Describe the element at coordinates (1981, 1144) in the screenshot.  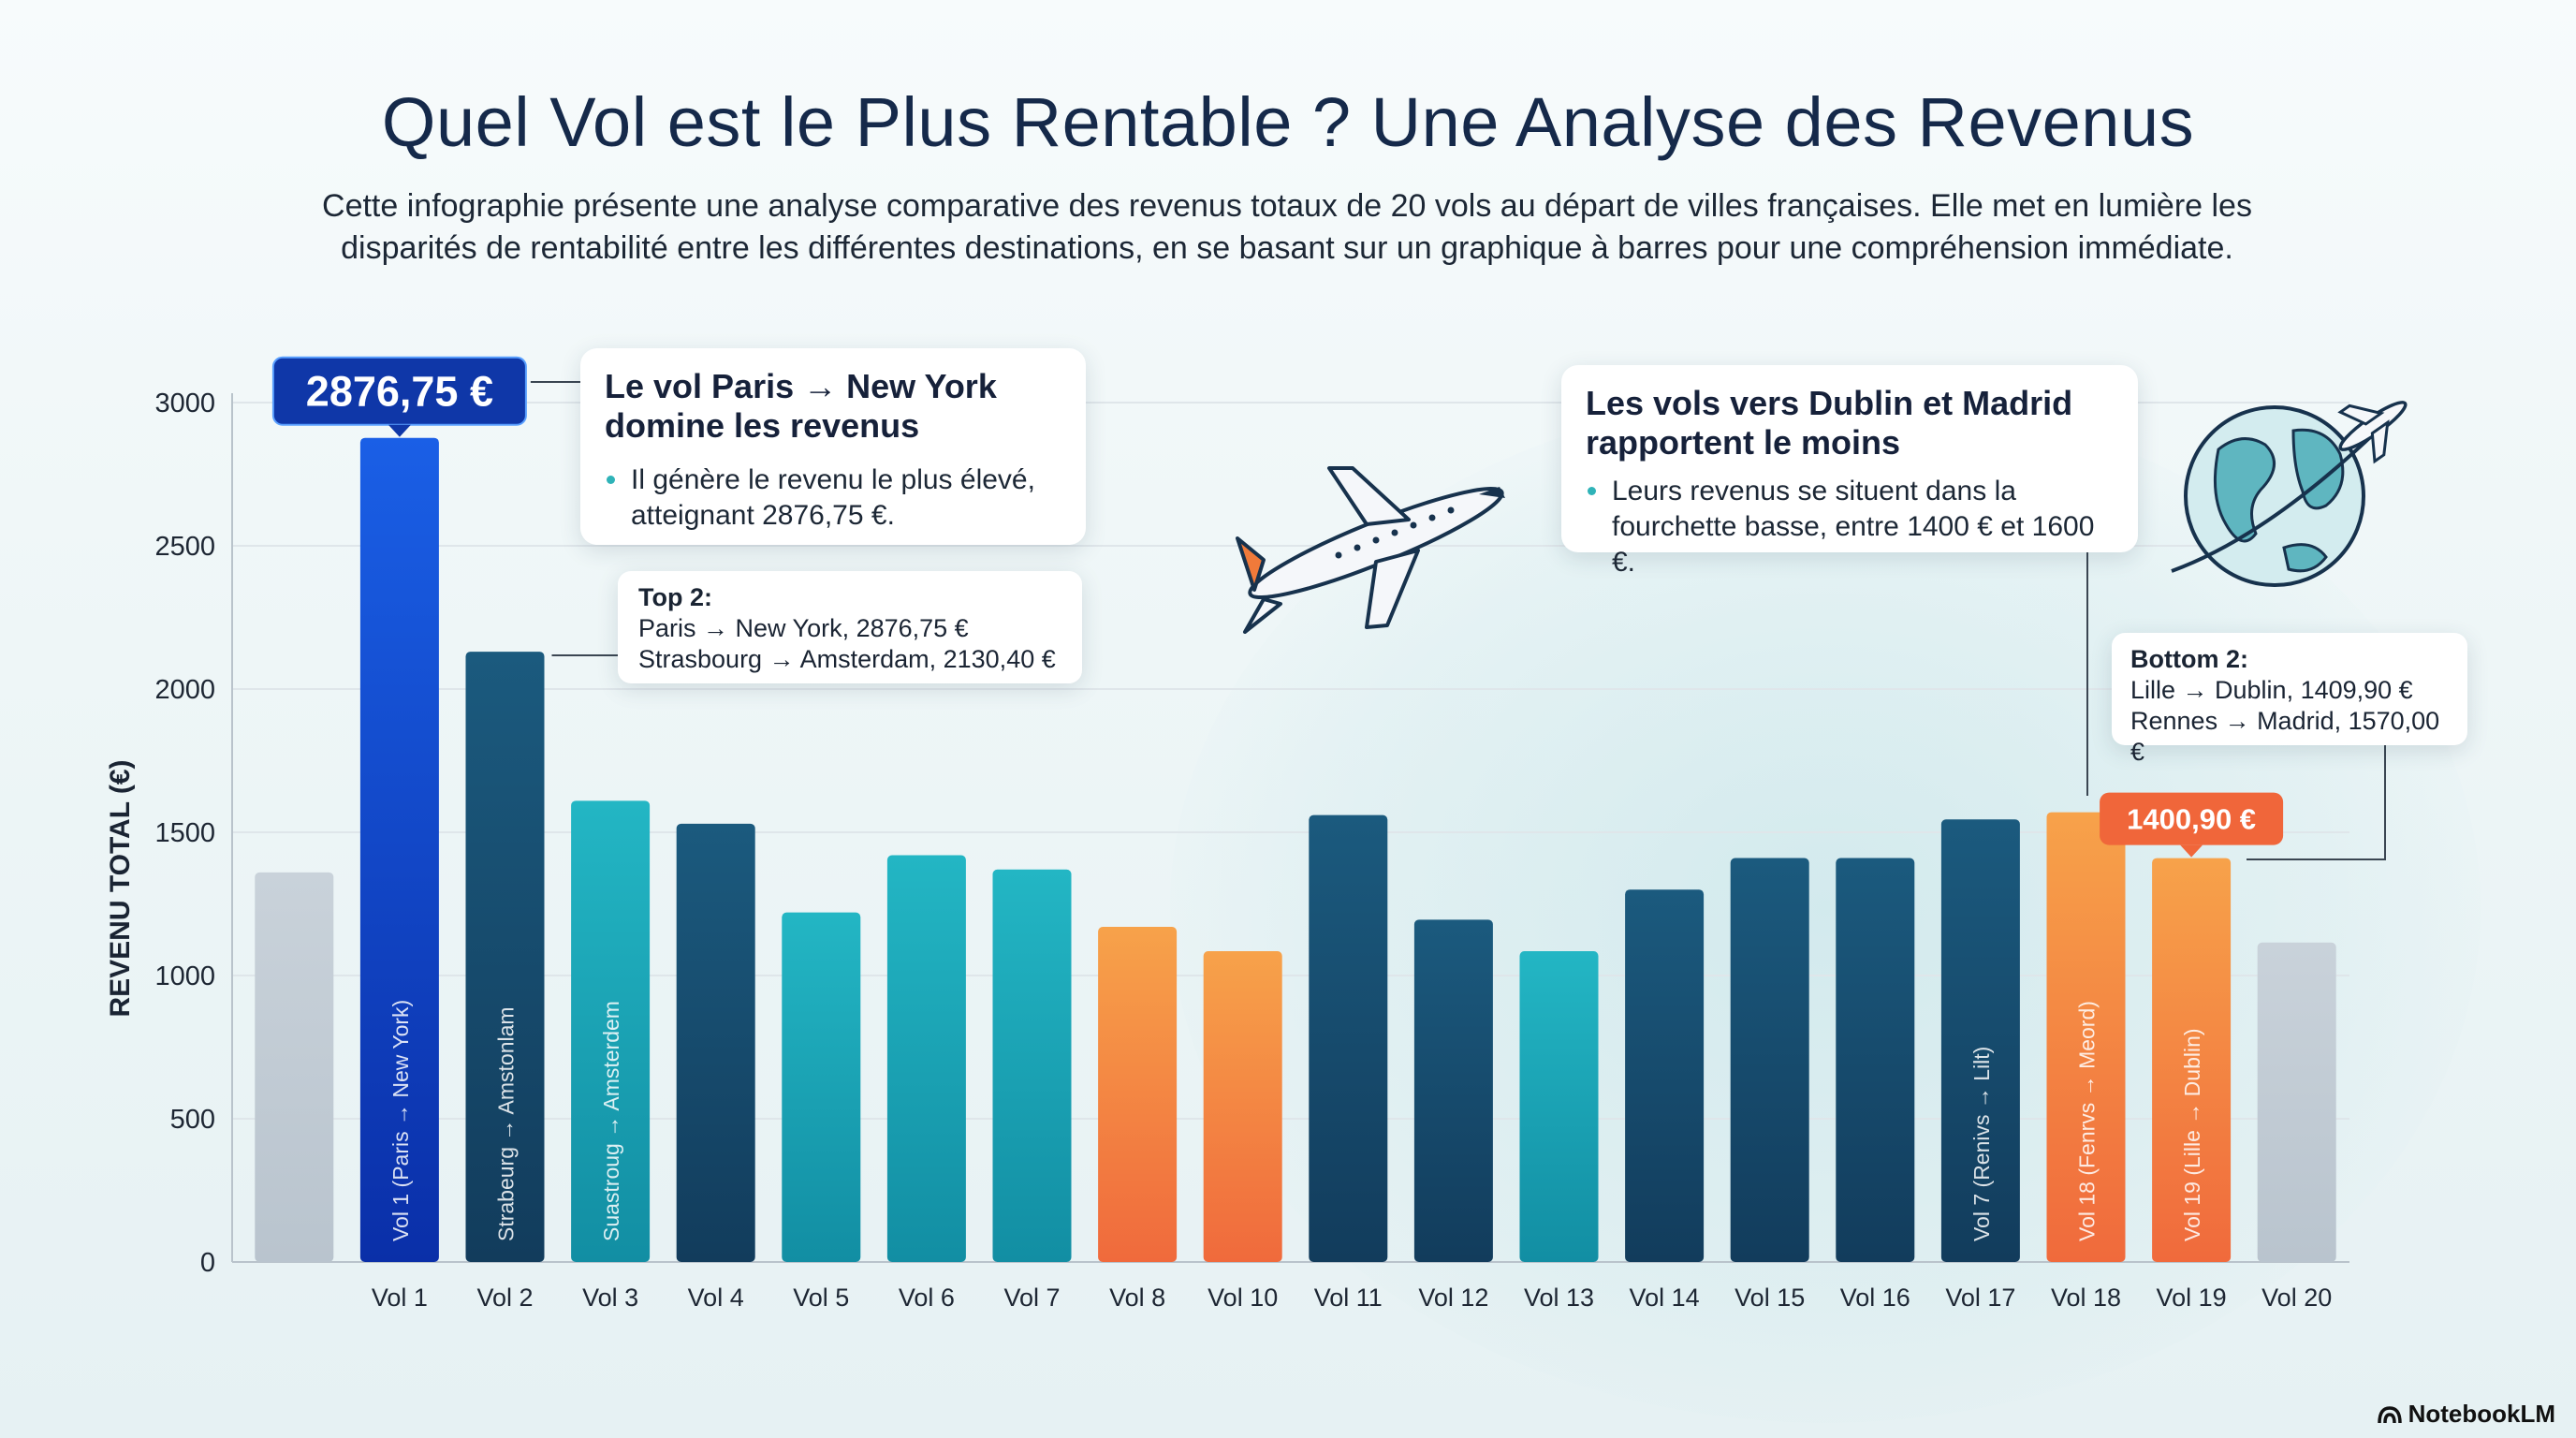
I see `bar-inner-label: Vol 7 (Renivs → Lilt)` at that location.